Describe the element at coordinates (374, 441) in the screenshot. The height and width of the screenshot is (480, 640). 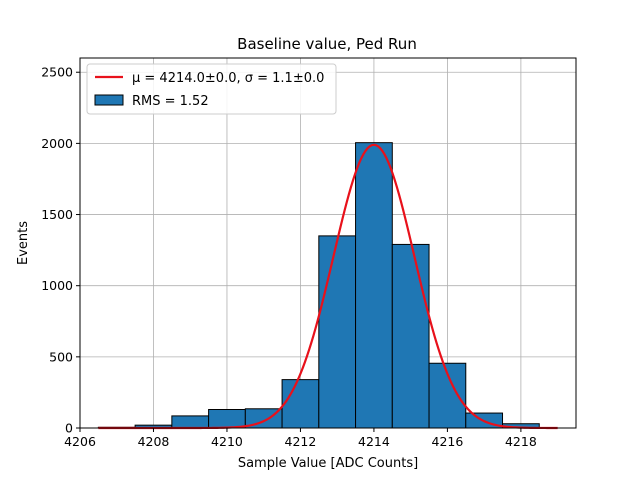
I see `x-tick-label: 4214` at that location.